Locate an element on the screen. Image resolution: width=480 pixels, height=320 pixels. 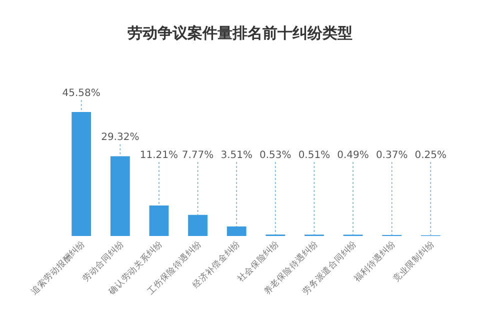
data-label: 3.51% is located at coordinates (236, 155).